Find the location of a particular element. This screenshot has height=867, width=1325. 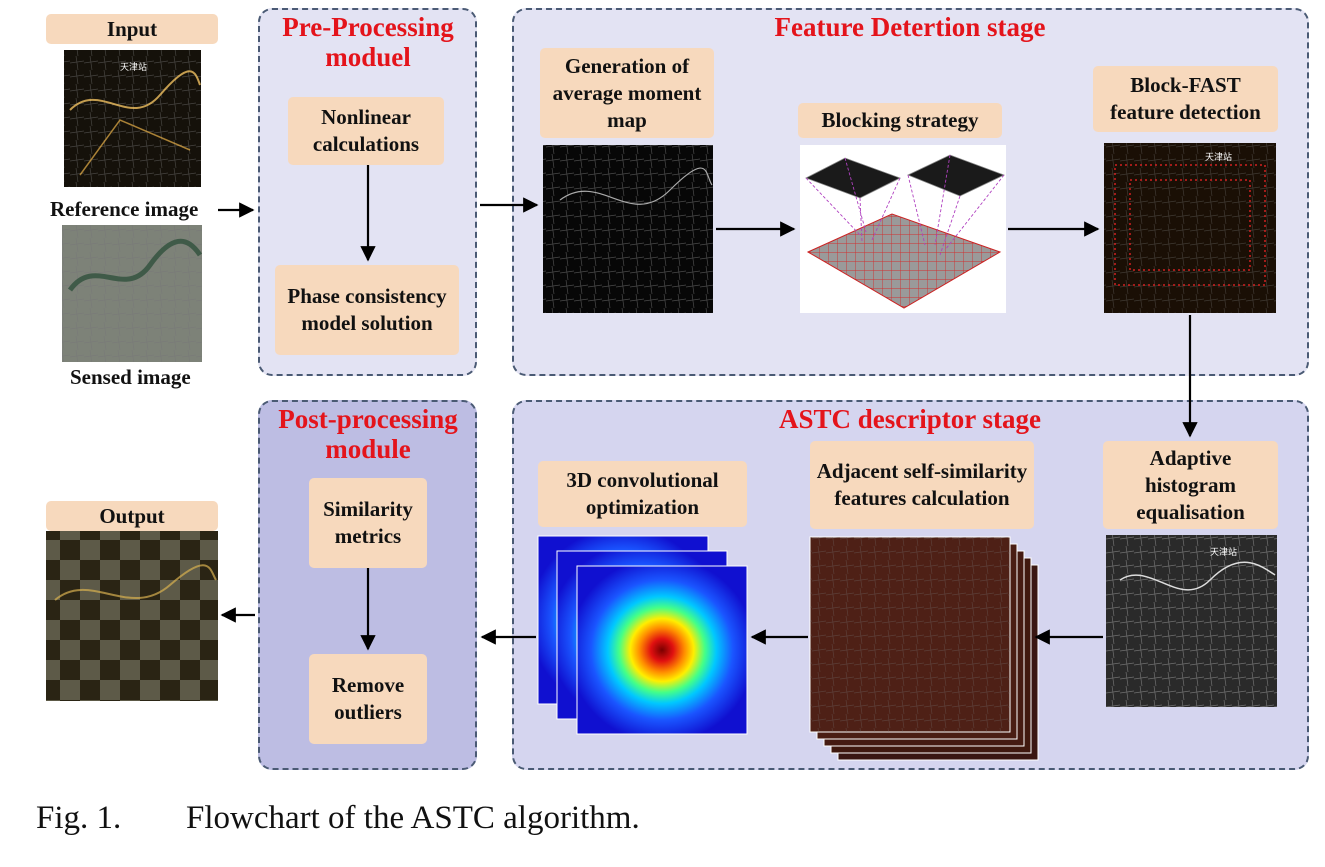

adaptive-histogram-box: Adaptive histogram equalisation is located at coordinates (1190, 485).